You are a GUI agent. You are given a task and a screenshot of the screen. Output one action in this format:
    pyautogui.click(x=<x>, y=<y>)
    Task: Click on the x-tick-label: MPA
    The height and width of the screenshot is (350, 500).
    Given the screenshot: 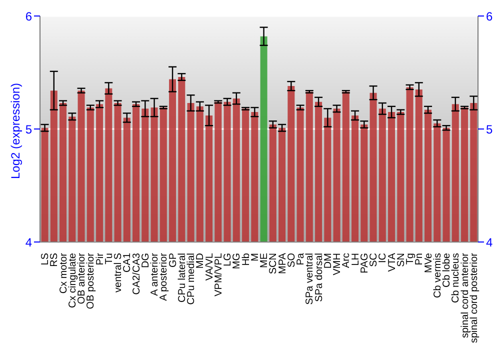 What is the action you would take?
    pyautogui.click(x=282, y=263)
    